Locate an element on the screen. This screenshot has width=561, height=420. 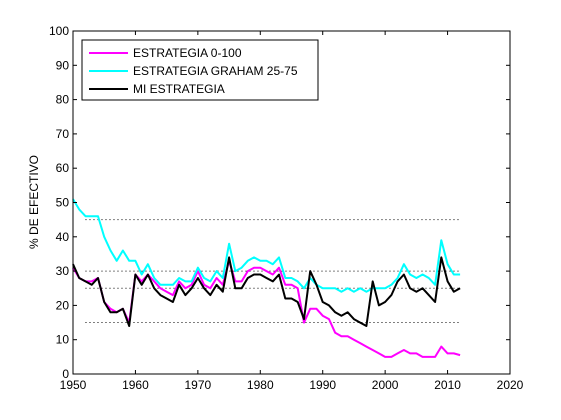
y-tick-label: 0 is located at coordinates (65, 374).